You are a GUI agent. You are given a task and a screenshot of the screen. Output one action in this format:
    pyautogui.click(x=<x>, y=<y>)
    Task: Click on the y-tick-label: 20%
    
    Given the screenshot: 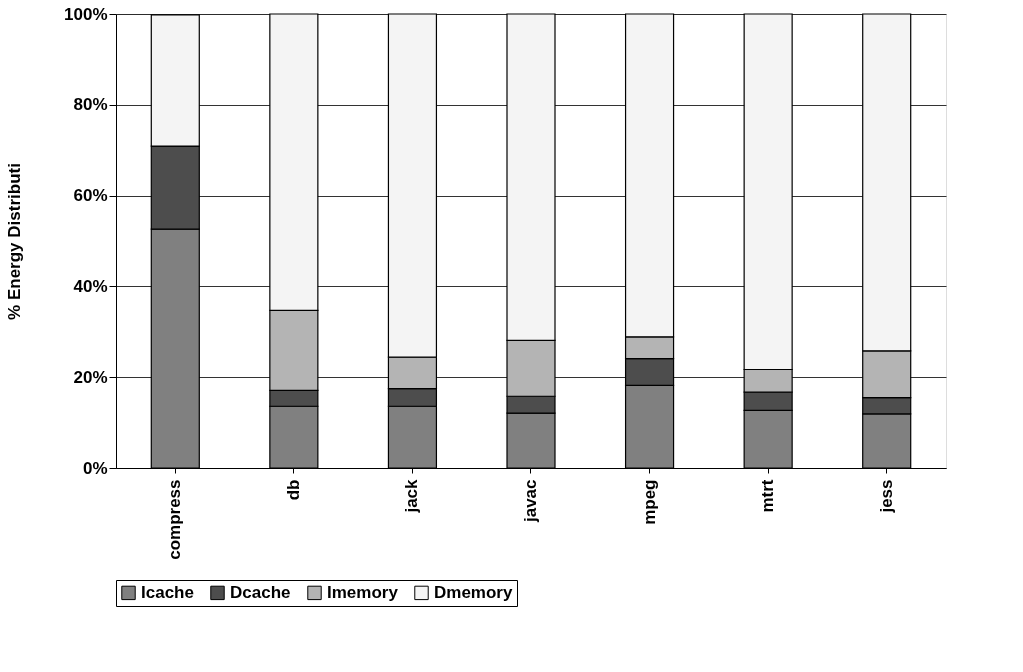 What is the action you would take?
    pyautogui.click(x=90, y=377)
    